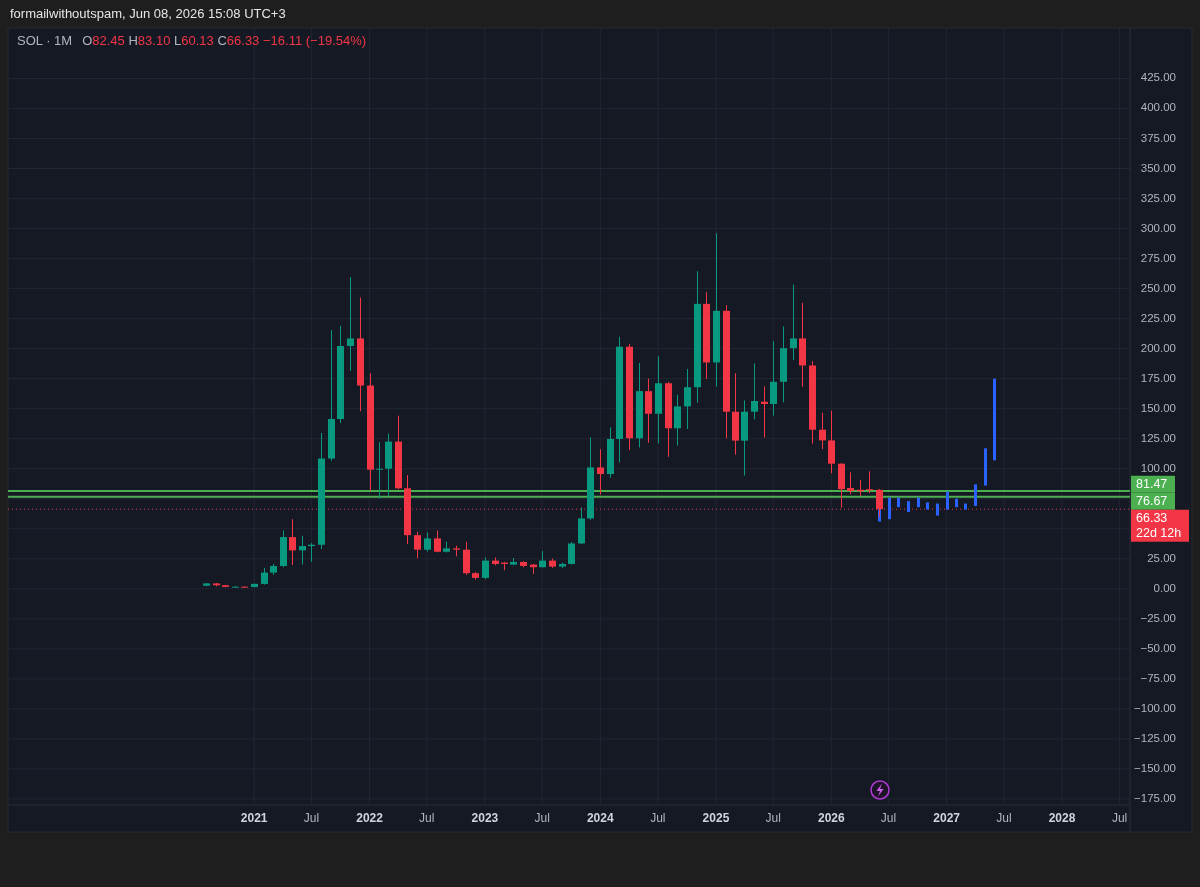 Image resolution: width=1200 pixels, height=887 pixels. I want to click on y-tick-label: 375.00, so click(1158, 137).